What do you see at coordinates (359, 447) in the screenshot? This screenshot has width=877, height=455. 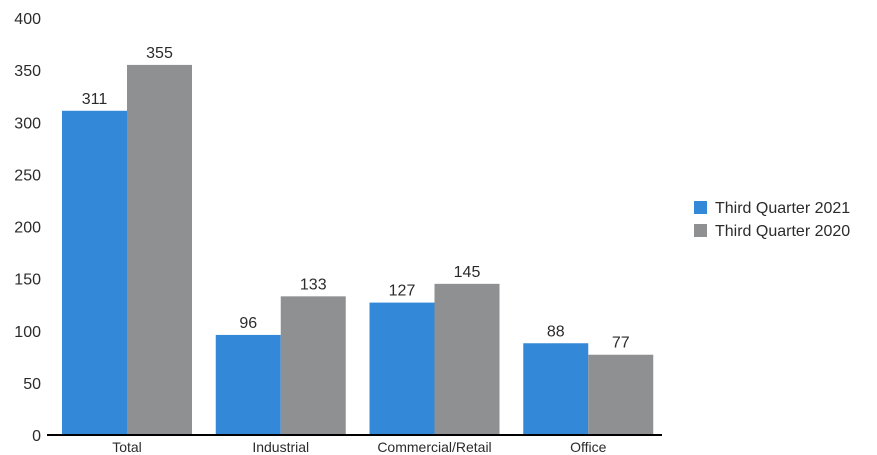 I see `x-axis-category-labels: Total Industrial Commercial/Retail Office` at bounding box center [359, 447].